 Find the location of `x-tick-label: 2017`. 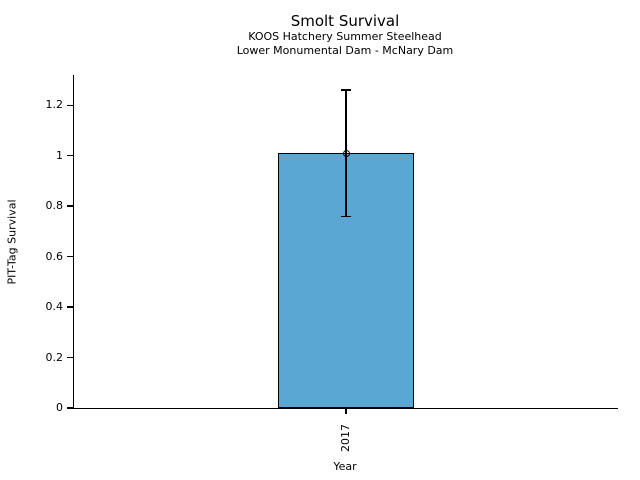

x-tick-label: 2017 is located at coordinates (345, 438).